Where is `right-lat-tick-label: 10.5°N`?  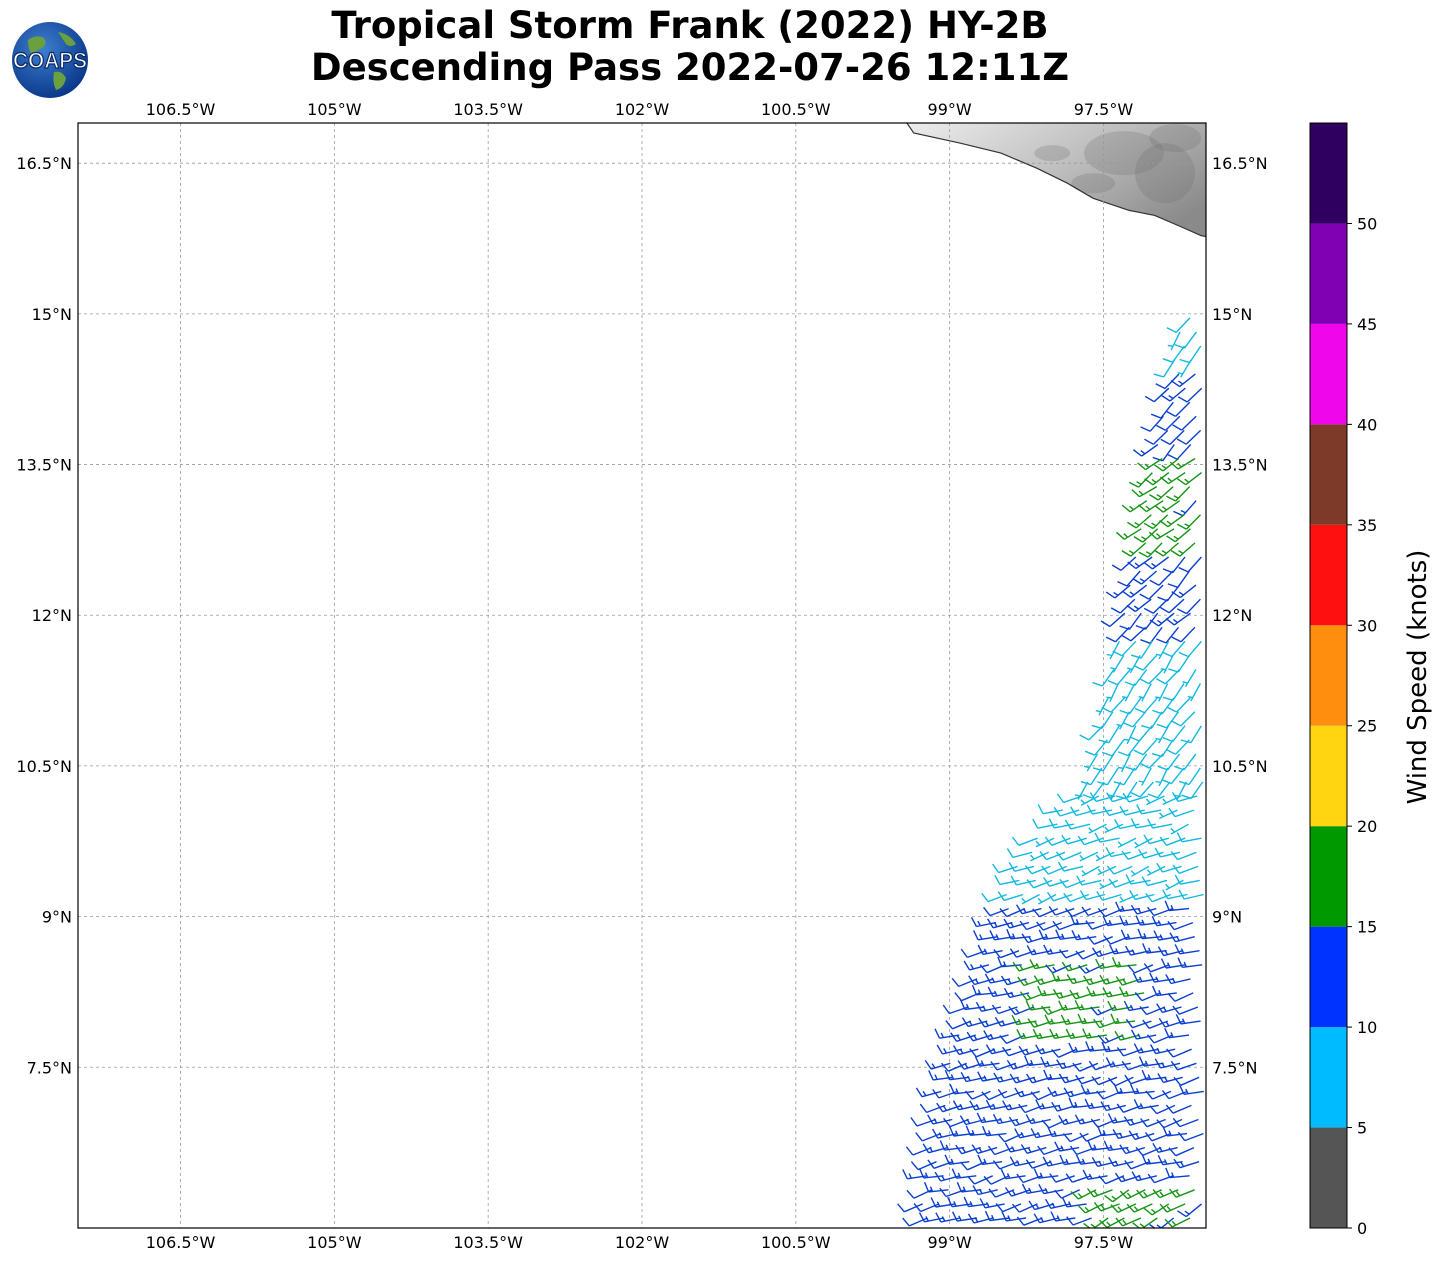 right-lat-tick-label: 10.5°N is located at coordinates (1240, 766).